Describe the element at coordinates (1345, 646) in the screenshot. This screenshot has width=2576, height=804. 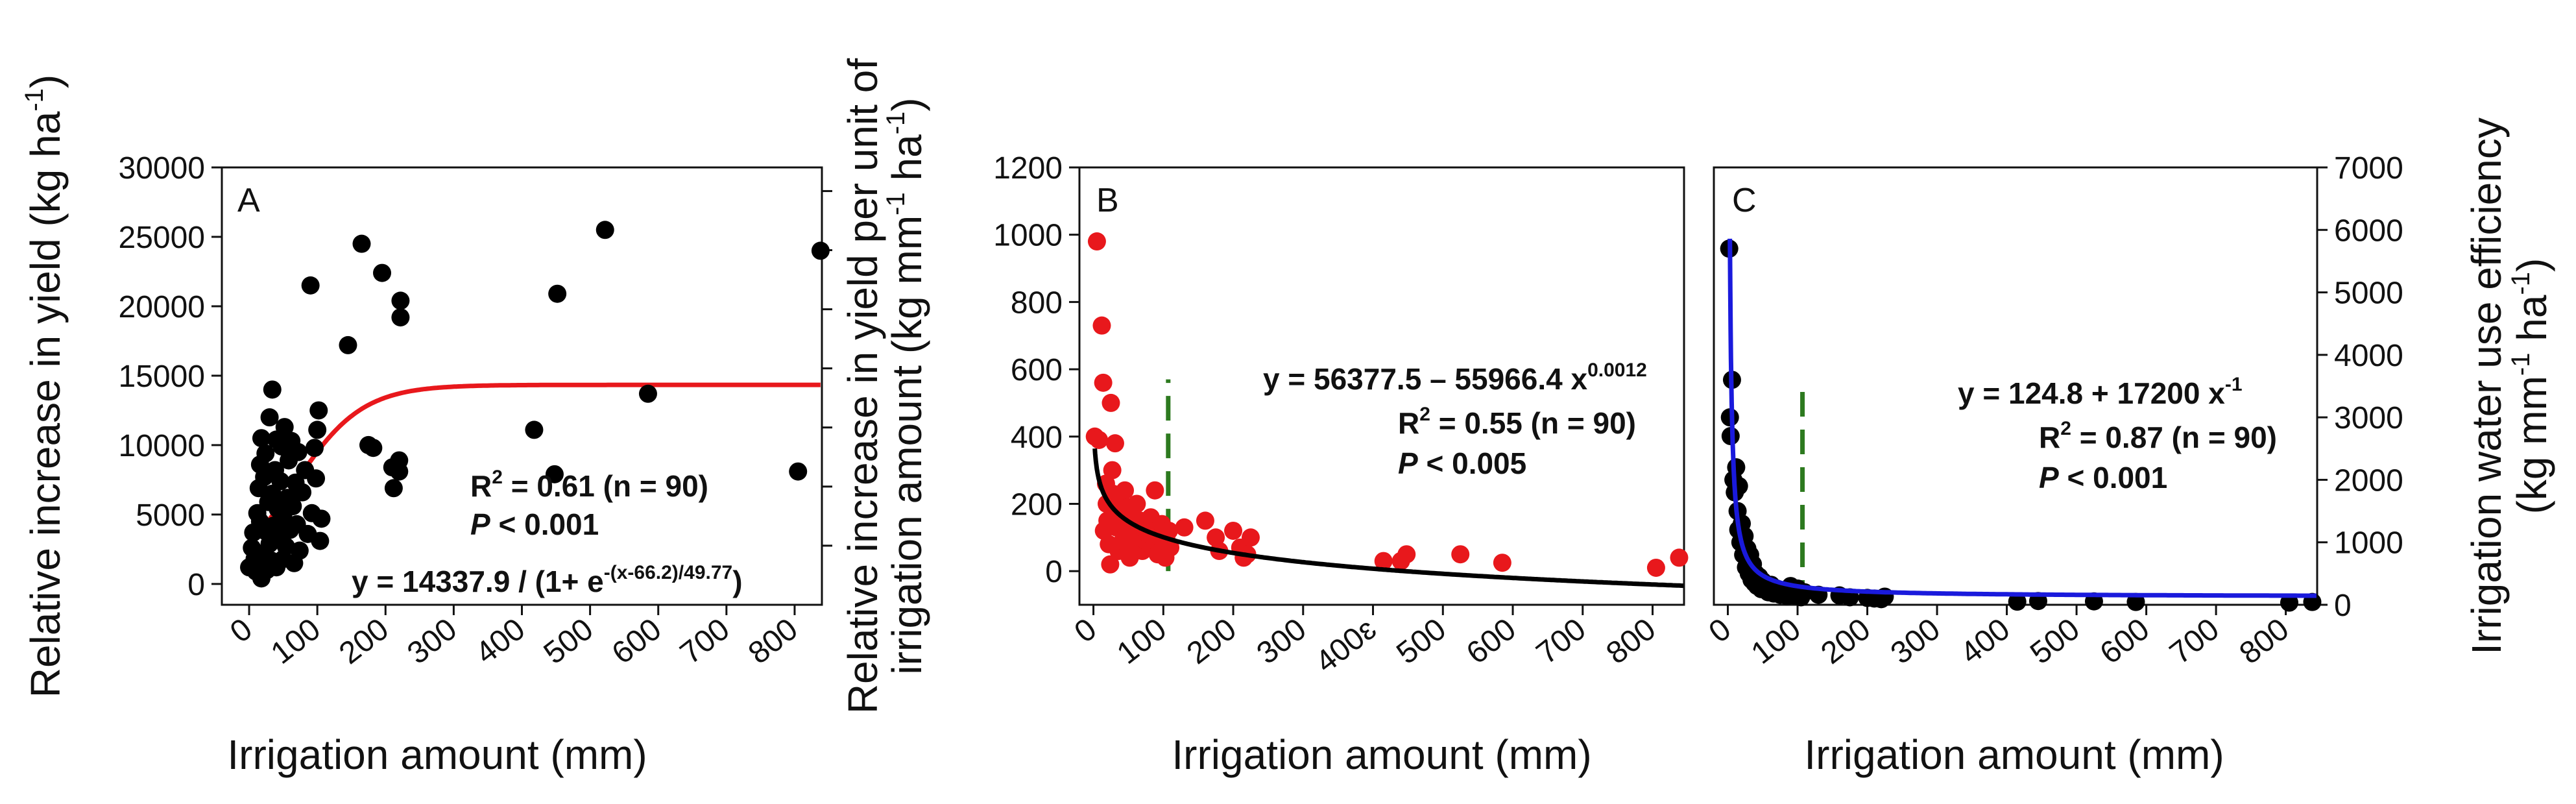
I see `x-tick-label: 400ɛ` at that location.